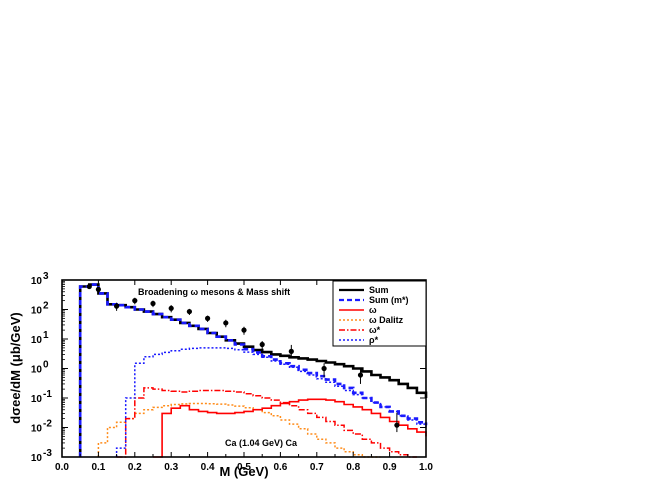 Image resolution: width=654 pixels, height=491 pixels. I want to click on x-tick-label: 0.3, so click(171, 467).